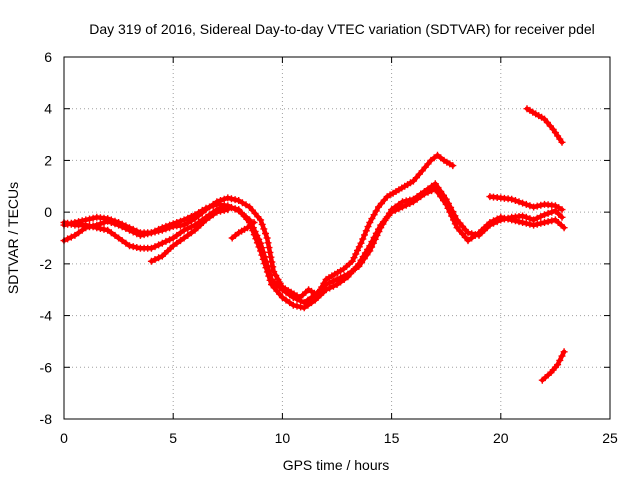  I want to click on y-axis-title: SDTVAR / TECUs, so click(13, 238).